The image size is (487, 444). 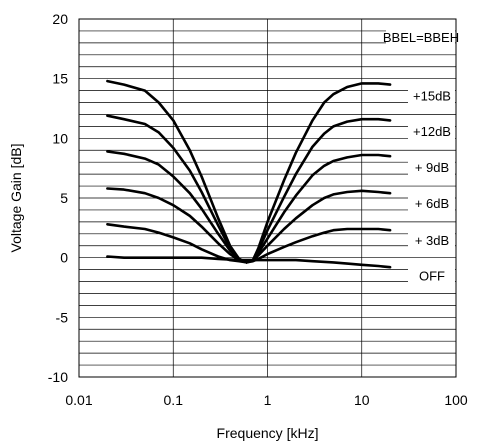 What do you see at coordinates (268, 400) in the screenshot?
I see `x-tick-label: 1` at bounding box center [268, 400].